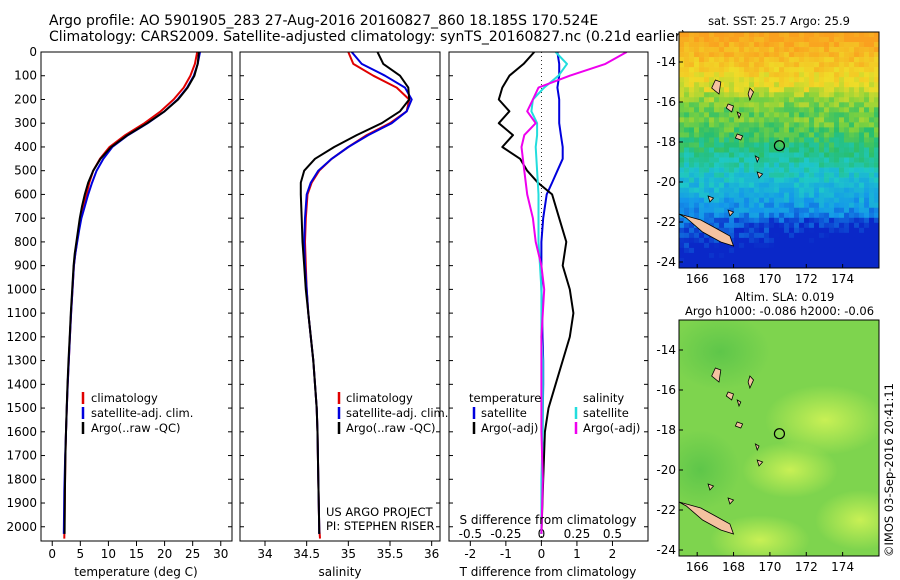  What do you see at coordinates (577, 554) in the screenshot?
I see `difference-xtick-label: 1` at bounding box center [577, 554].